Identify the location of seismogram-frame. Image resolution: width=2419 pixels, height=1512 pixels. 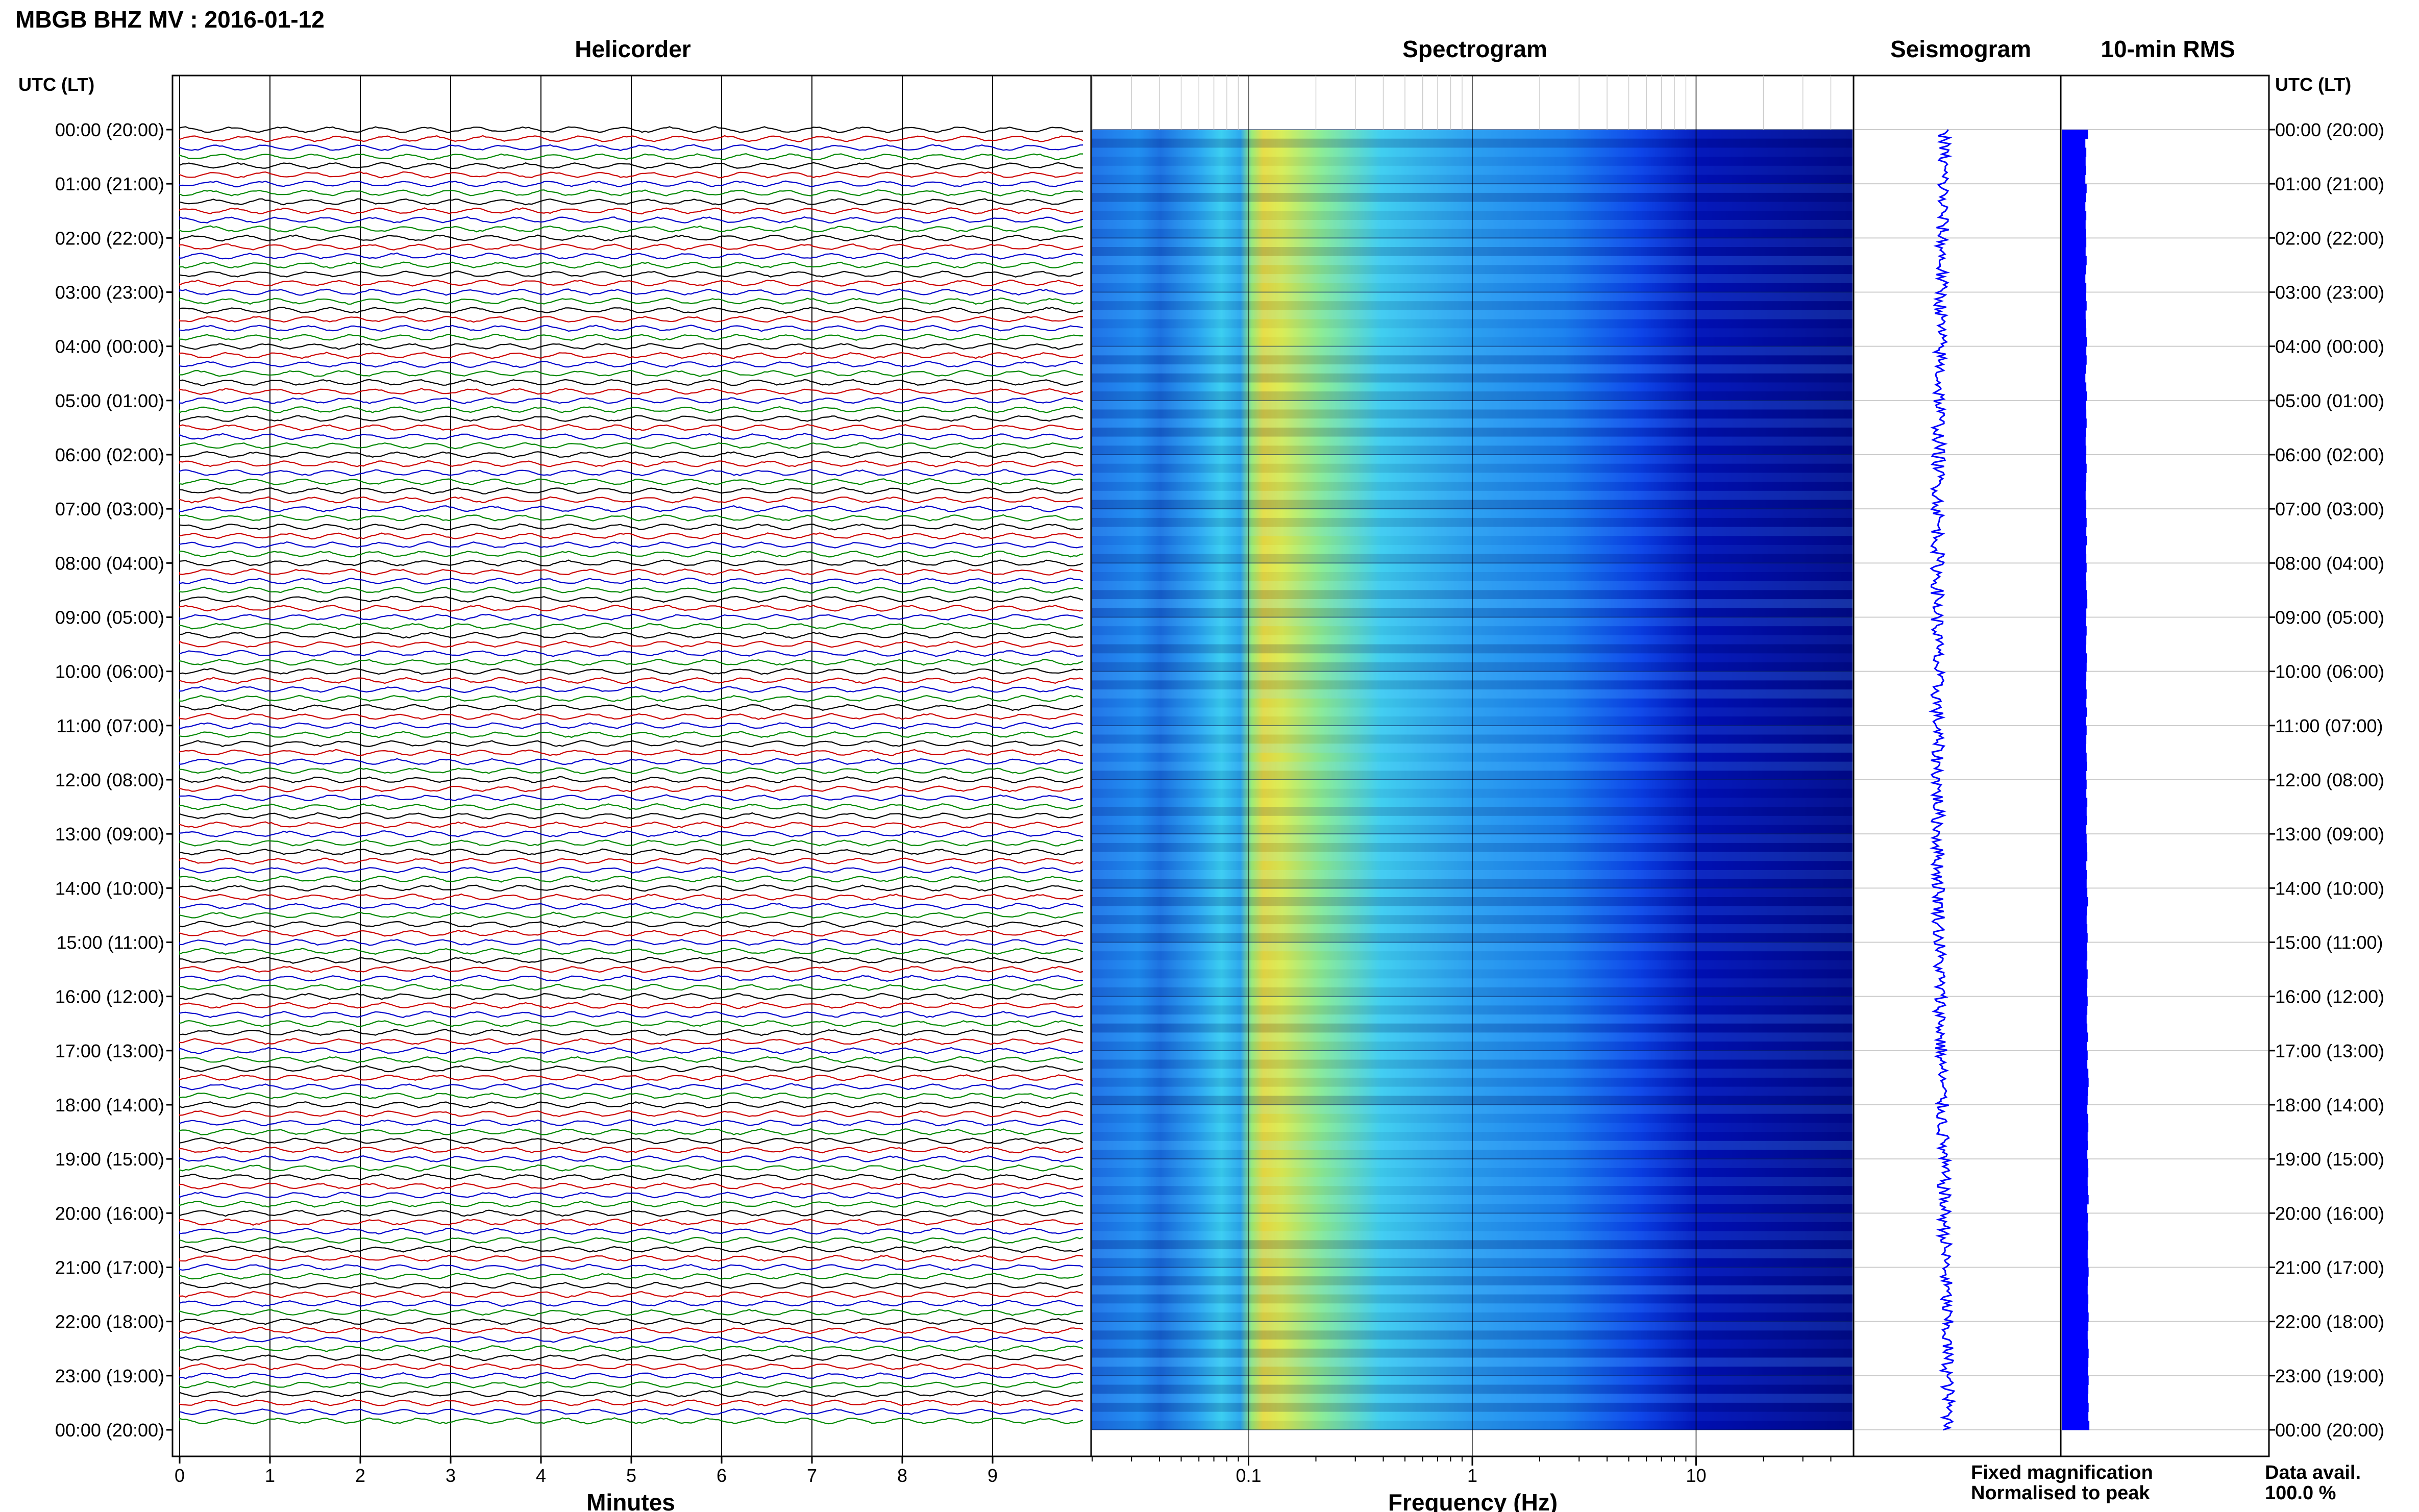
(1957, 766).